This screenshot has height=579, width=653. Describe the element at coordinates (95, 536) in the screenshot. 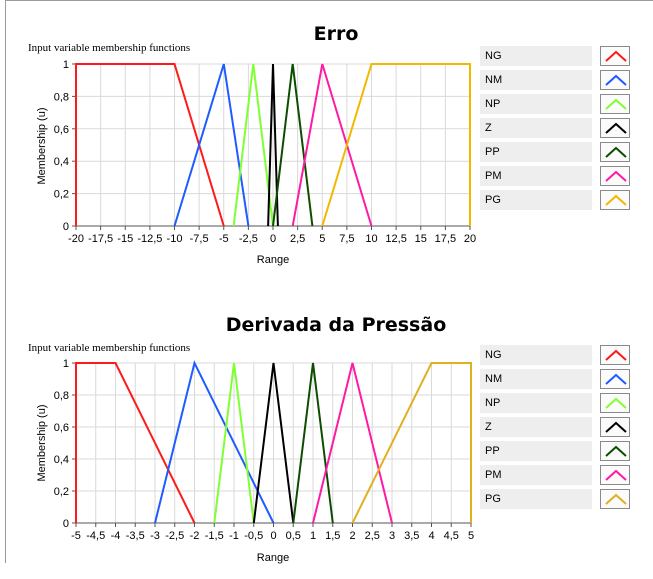

I see `x-tick-label: -4,5` at that location.